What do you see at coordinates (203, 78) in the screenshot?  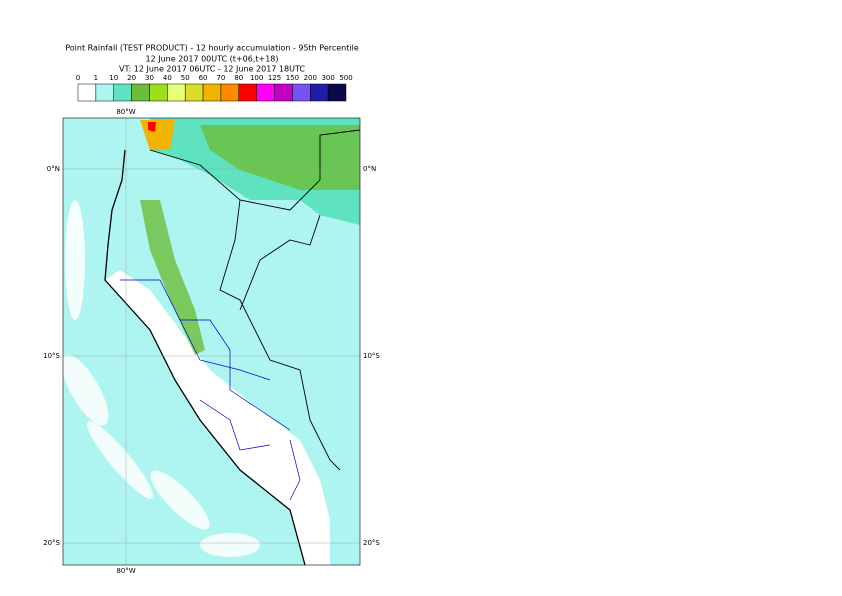 I see `legend-tick-label: 60` at bounding box center [203, 78].